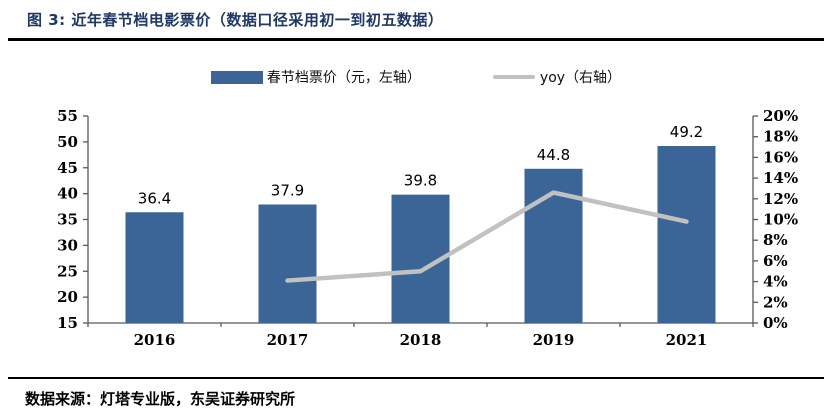  I want to click on left-axis-tick-label: 30, so click(67, 245).